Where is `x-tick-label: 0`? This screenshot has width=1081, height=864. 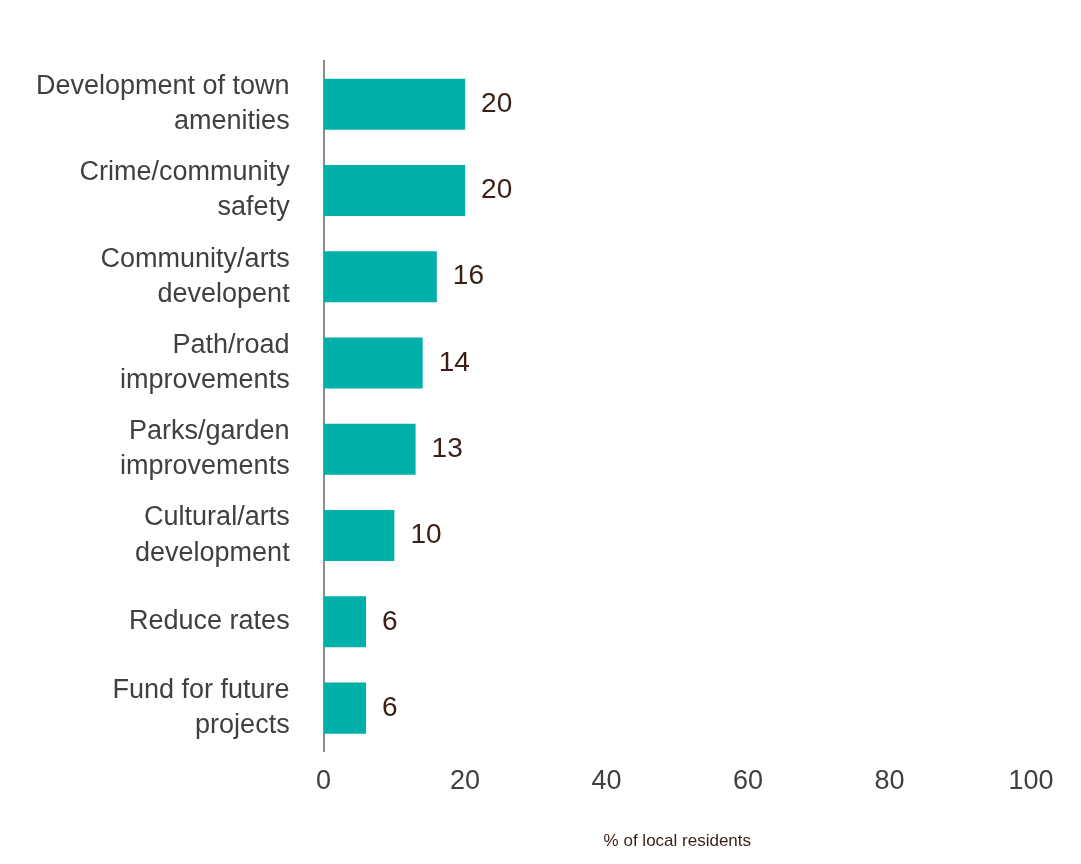
x-tick-label: 0 is located at coordinates (324, 779).